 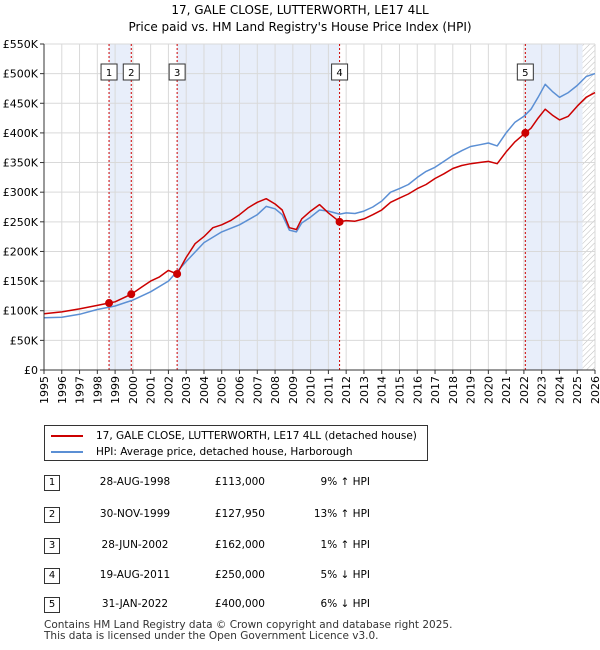 What do you see at coordinates (239, 575) in the screenshot?
I see `row-price: £250,000` at bounding box center [239, 575].